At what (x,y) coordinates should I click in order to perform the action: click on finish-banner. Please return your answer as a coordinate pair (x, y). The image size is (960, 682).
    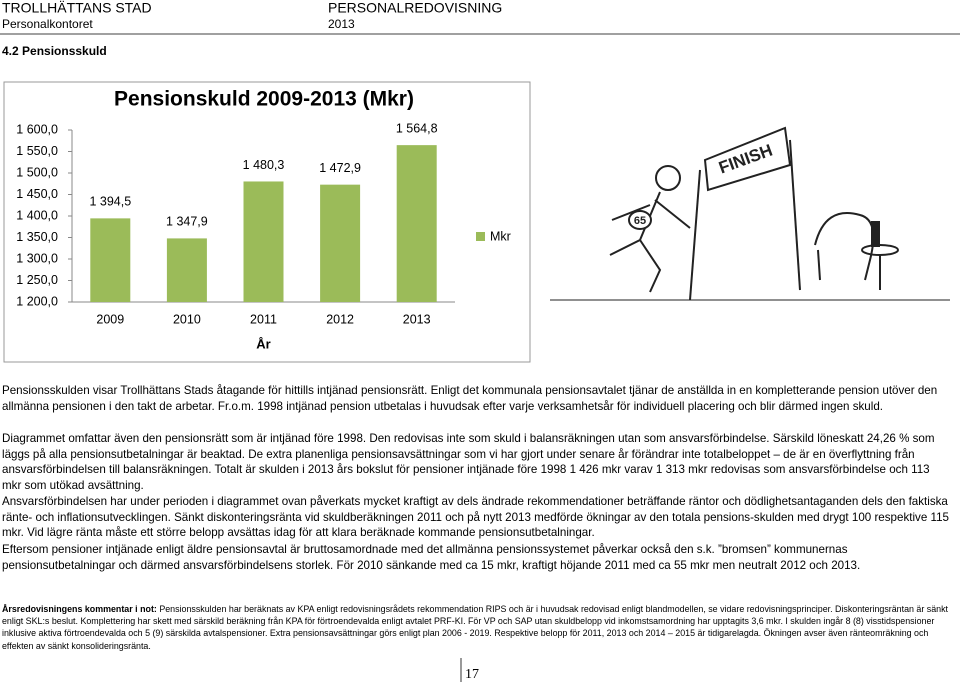
    Looking at the image, I should click on (747, 159).